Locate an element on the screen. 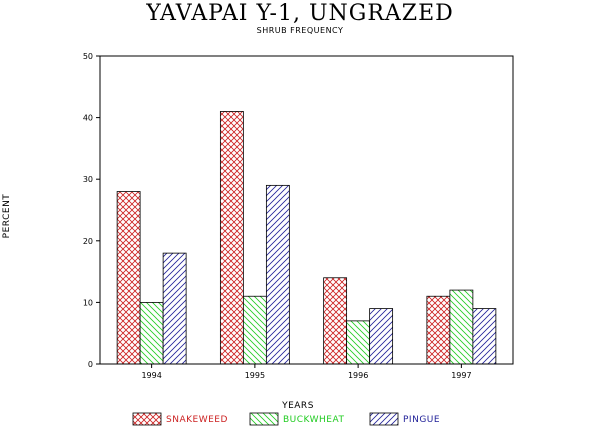  bar-buckwheat-1996 is located at coordinates (358, 342).